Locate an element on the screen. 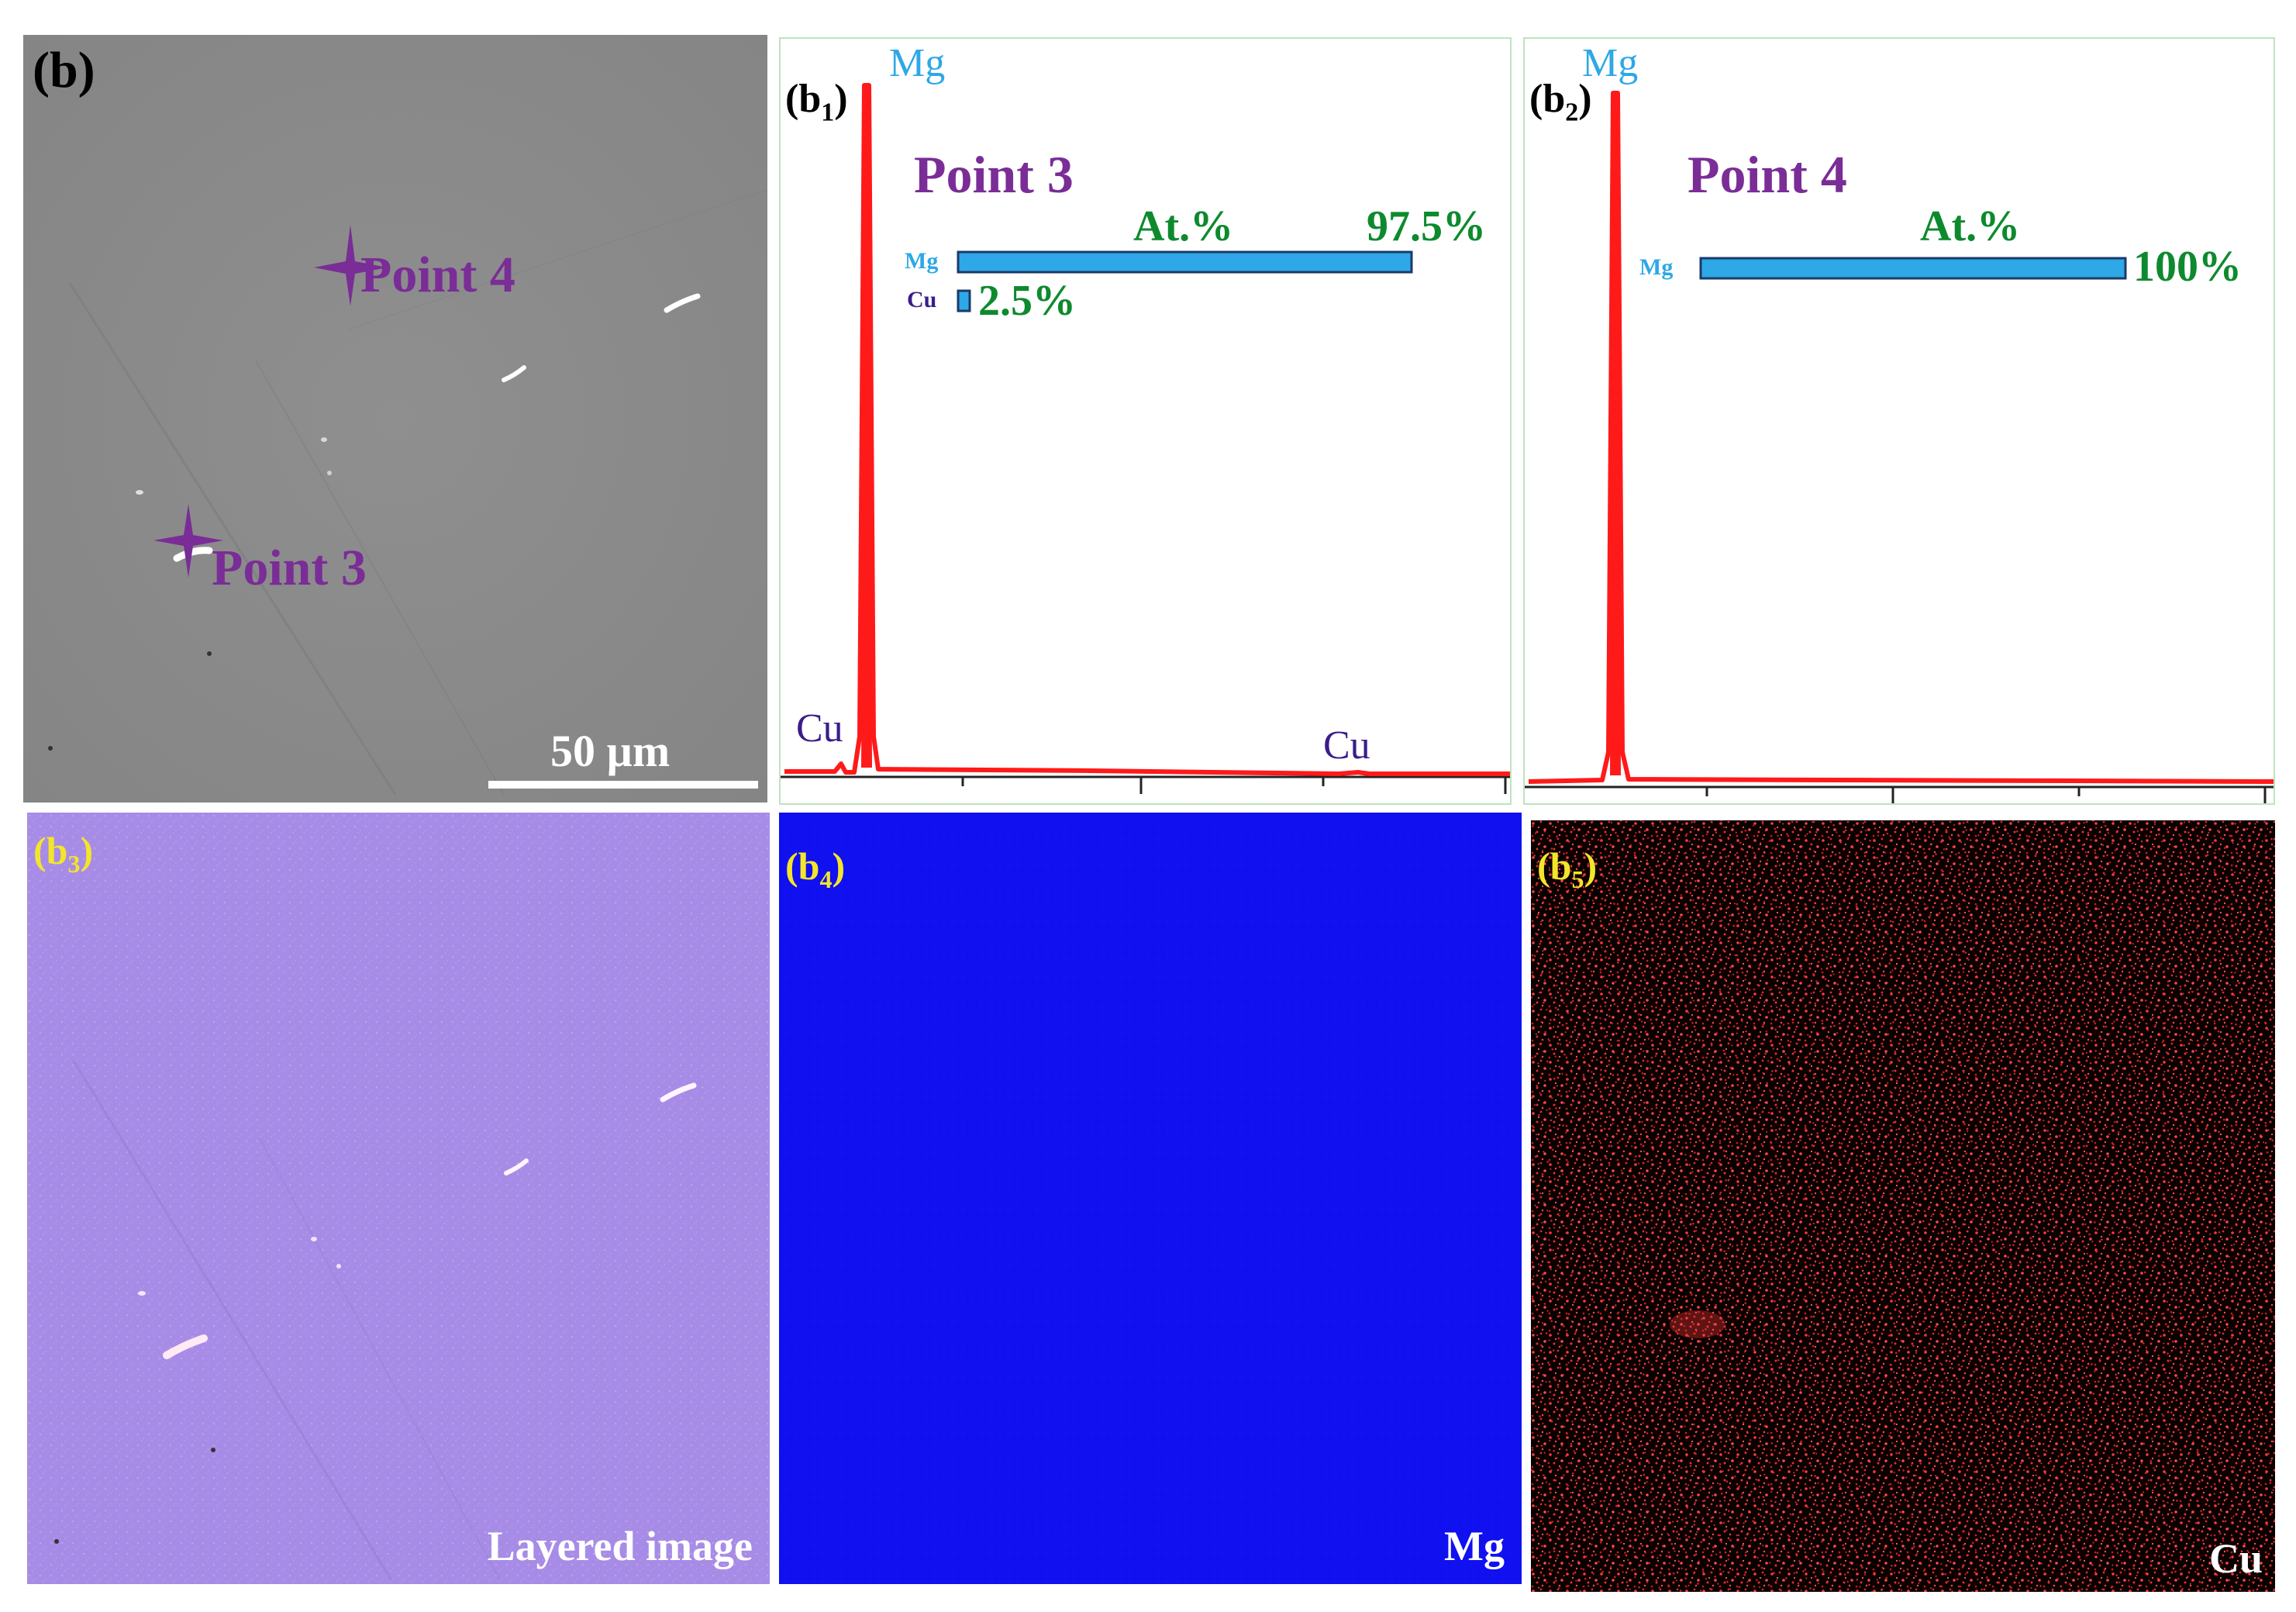 This screenshot has height=1612, width=2296. spectrum-b1-trace is located at coordinates (1147, 429).